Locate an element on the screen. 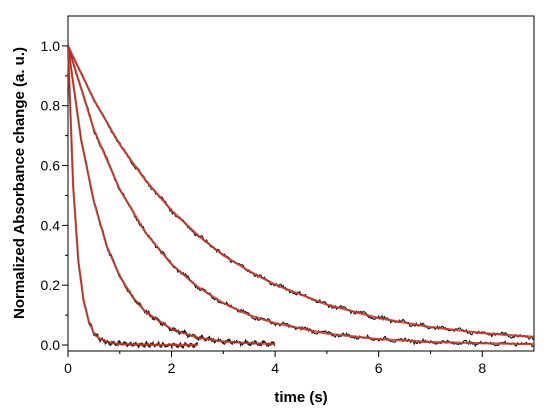  x-axis: 0 2 4 6 8 is located at coordinates (275, 363).